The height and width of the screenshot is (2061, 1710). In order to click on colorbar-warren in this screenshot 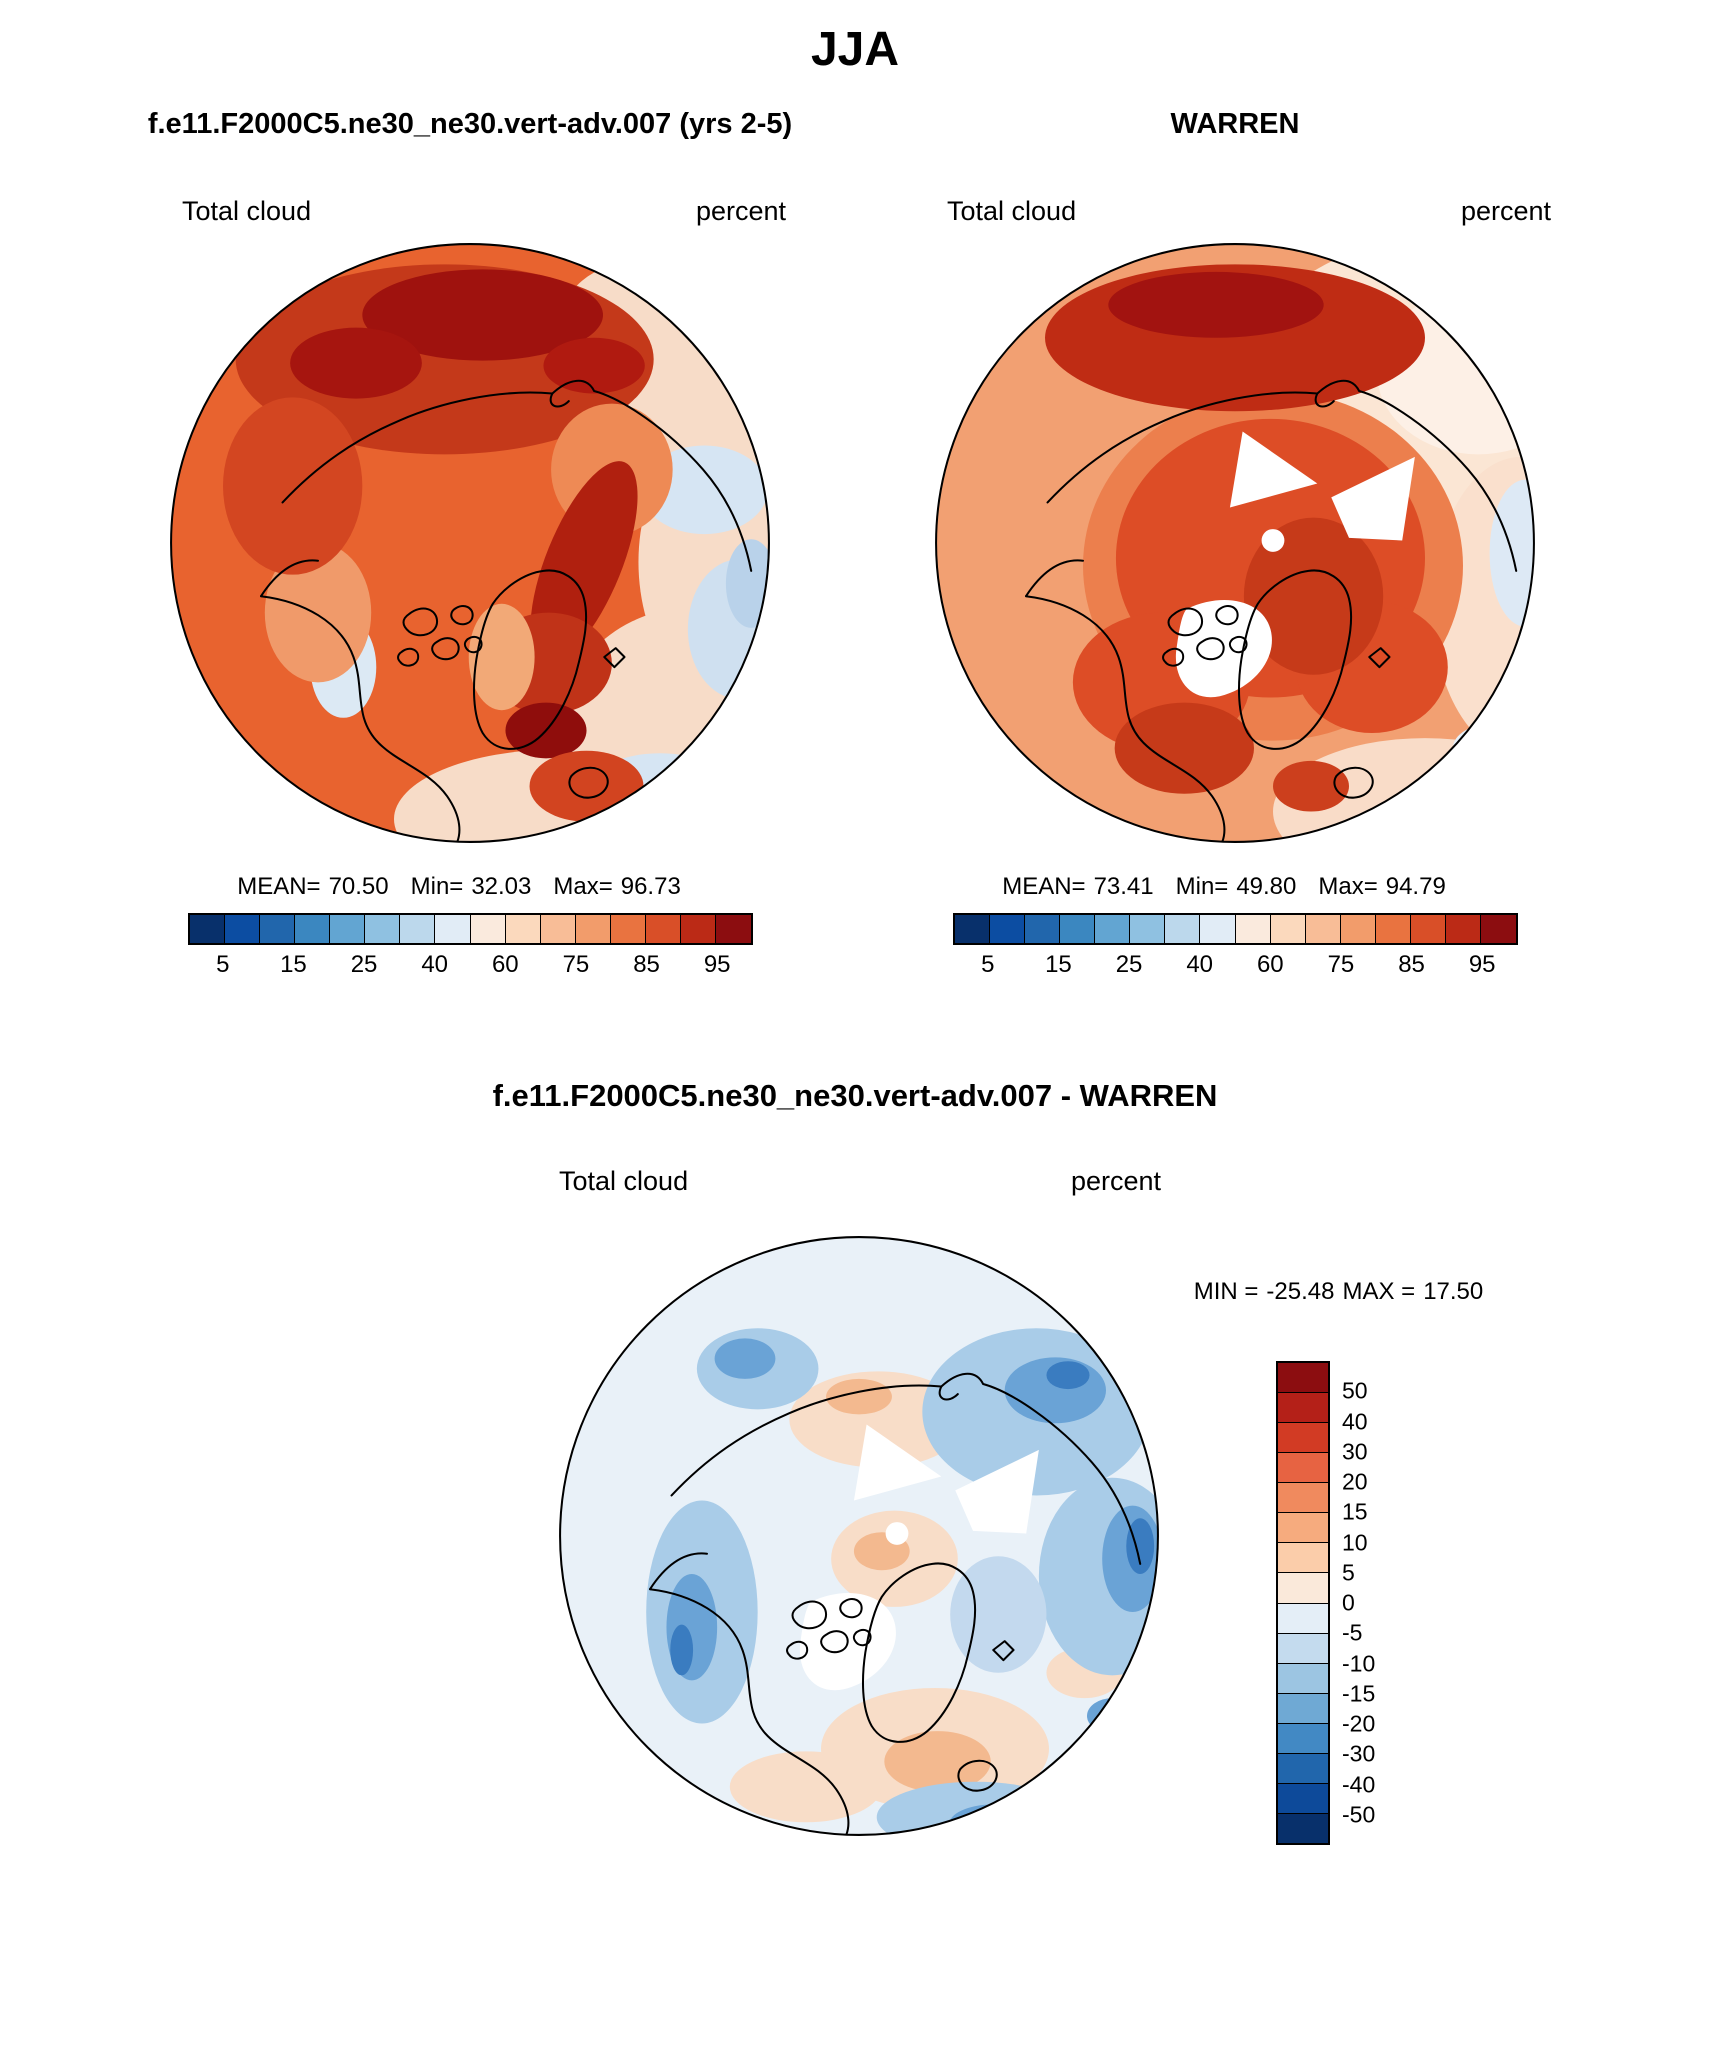, I will do `click(1235, 929)`.